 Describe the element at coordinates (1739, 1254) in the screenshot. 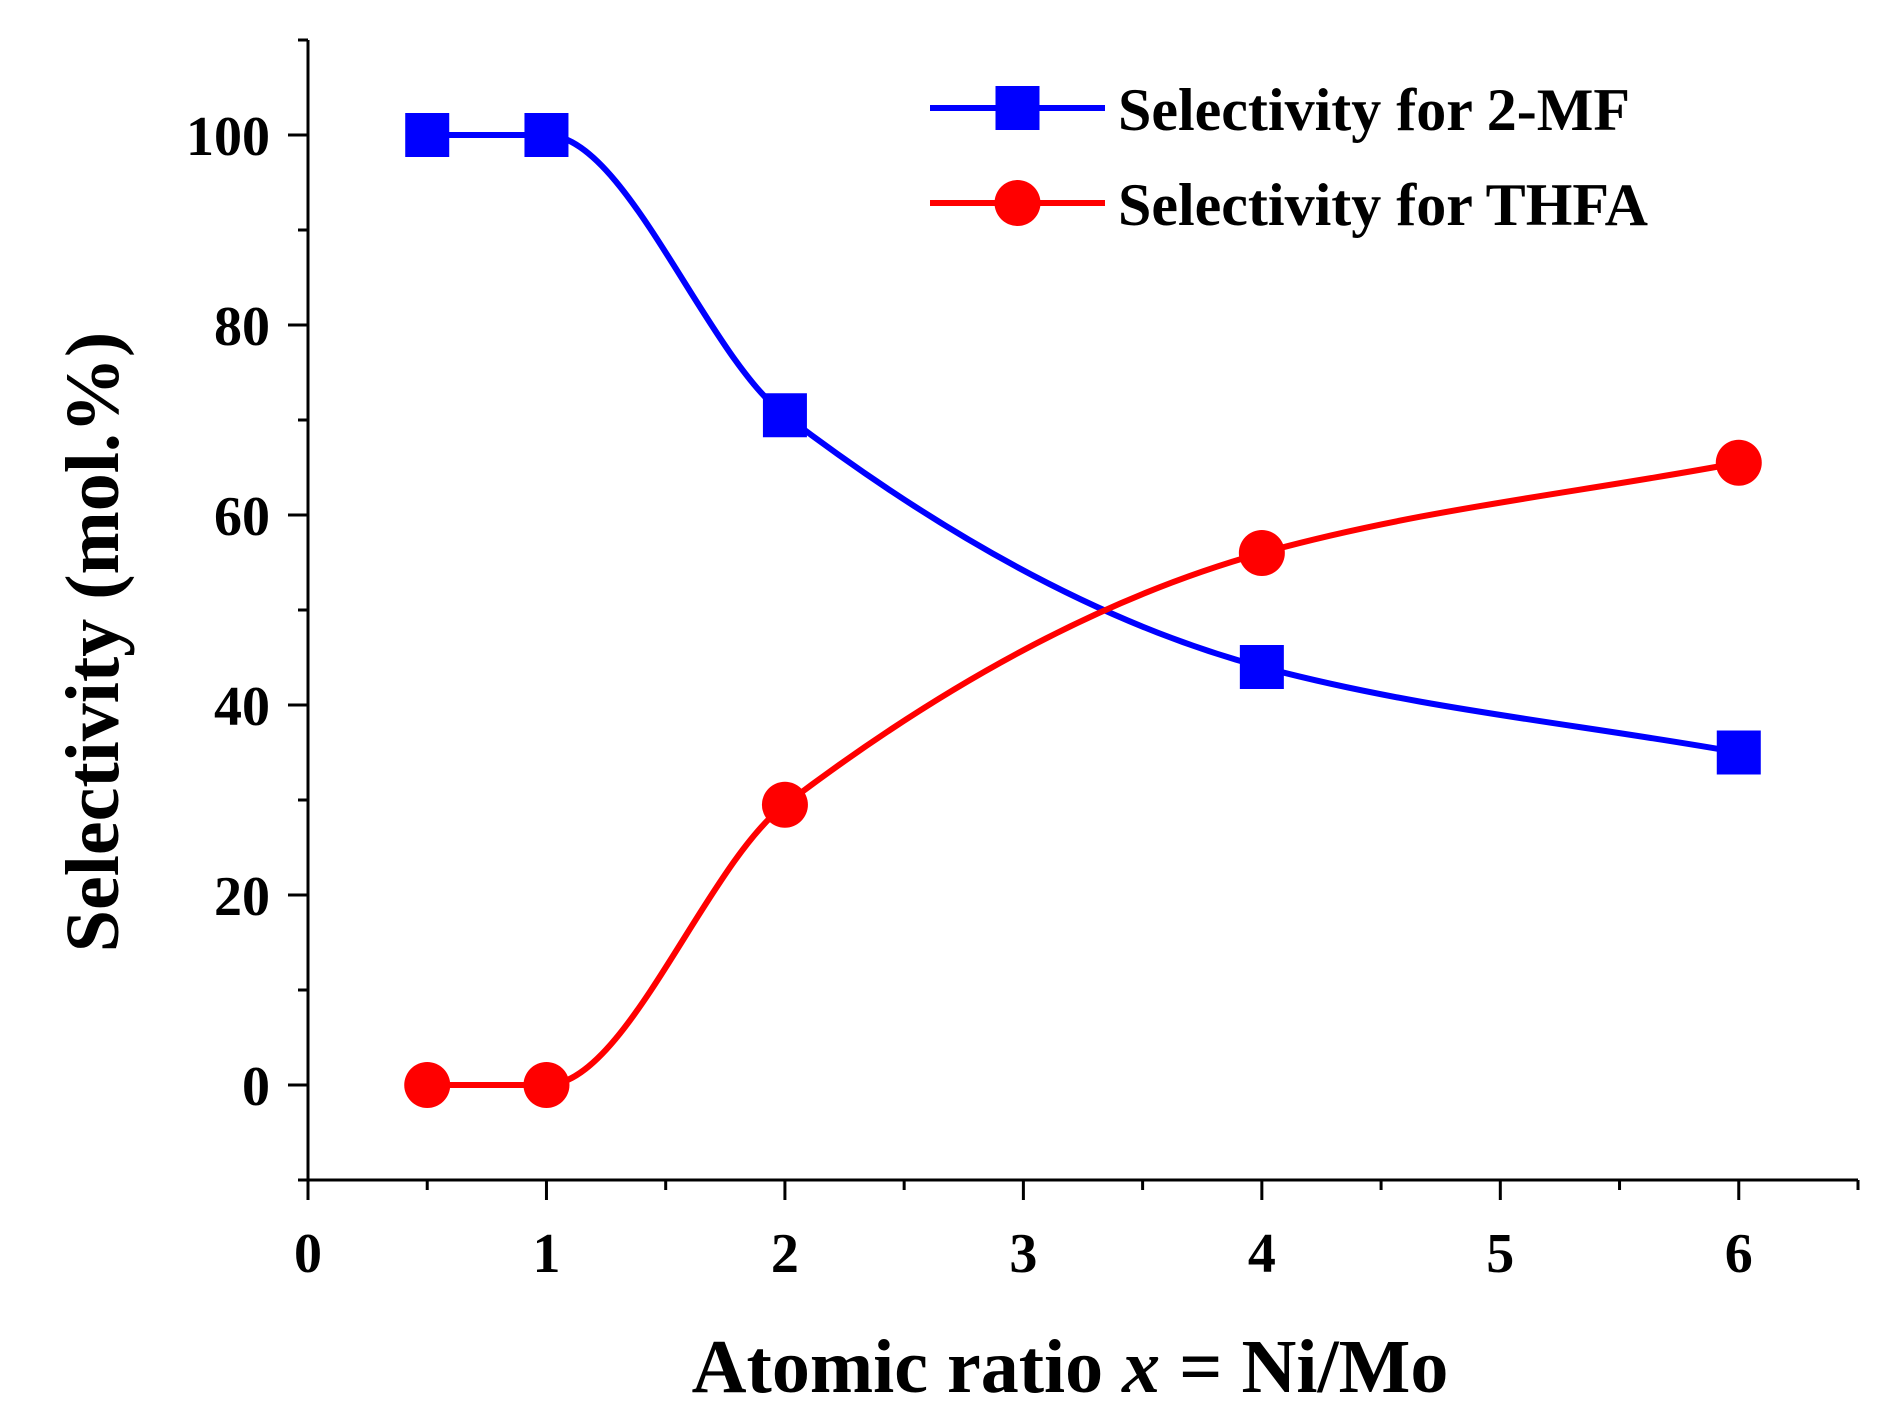

I see `x-tick-label: 6` at that location.